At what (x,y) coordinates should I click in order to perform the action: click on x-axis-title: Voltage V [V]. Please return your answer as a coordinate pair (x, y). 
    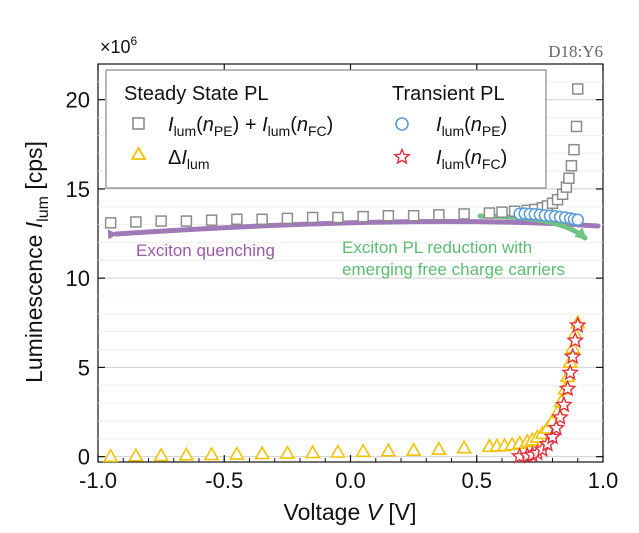
    Looking at the image, I should click on (350, 512).